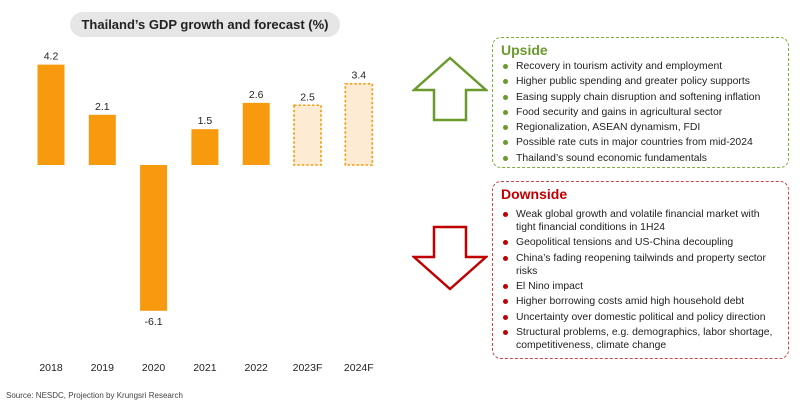  Describe the element at coordinates (359, 124) in the screenshot. I see `bar-2024F` at that location.